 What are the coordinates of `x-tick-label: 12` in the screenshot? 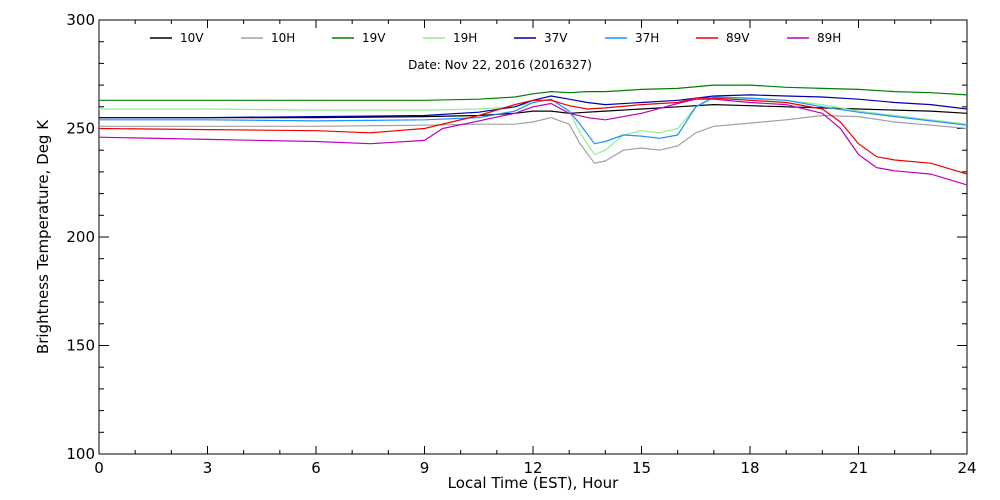 It's located at (532, 468).